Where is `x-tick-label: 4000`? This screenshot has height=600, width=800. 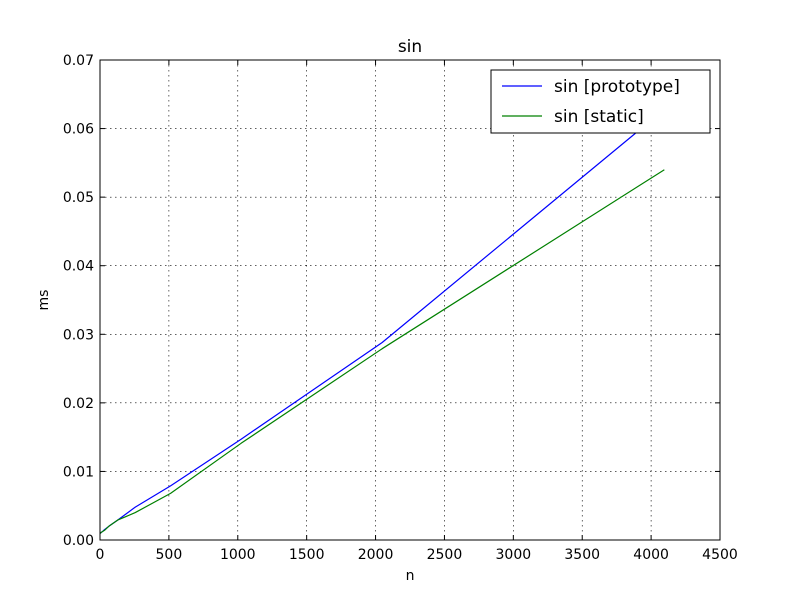
x-tick-label: 4000 is located at coordinates (651, 555).